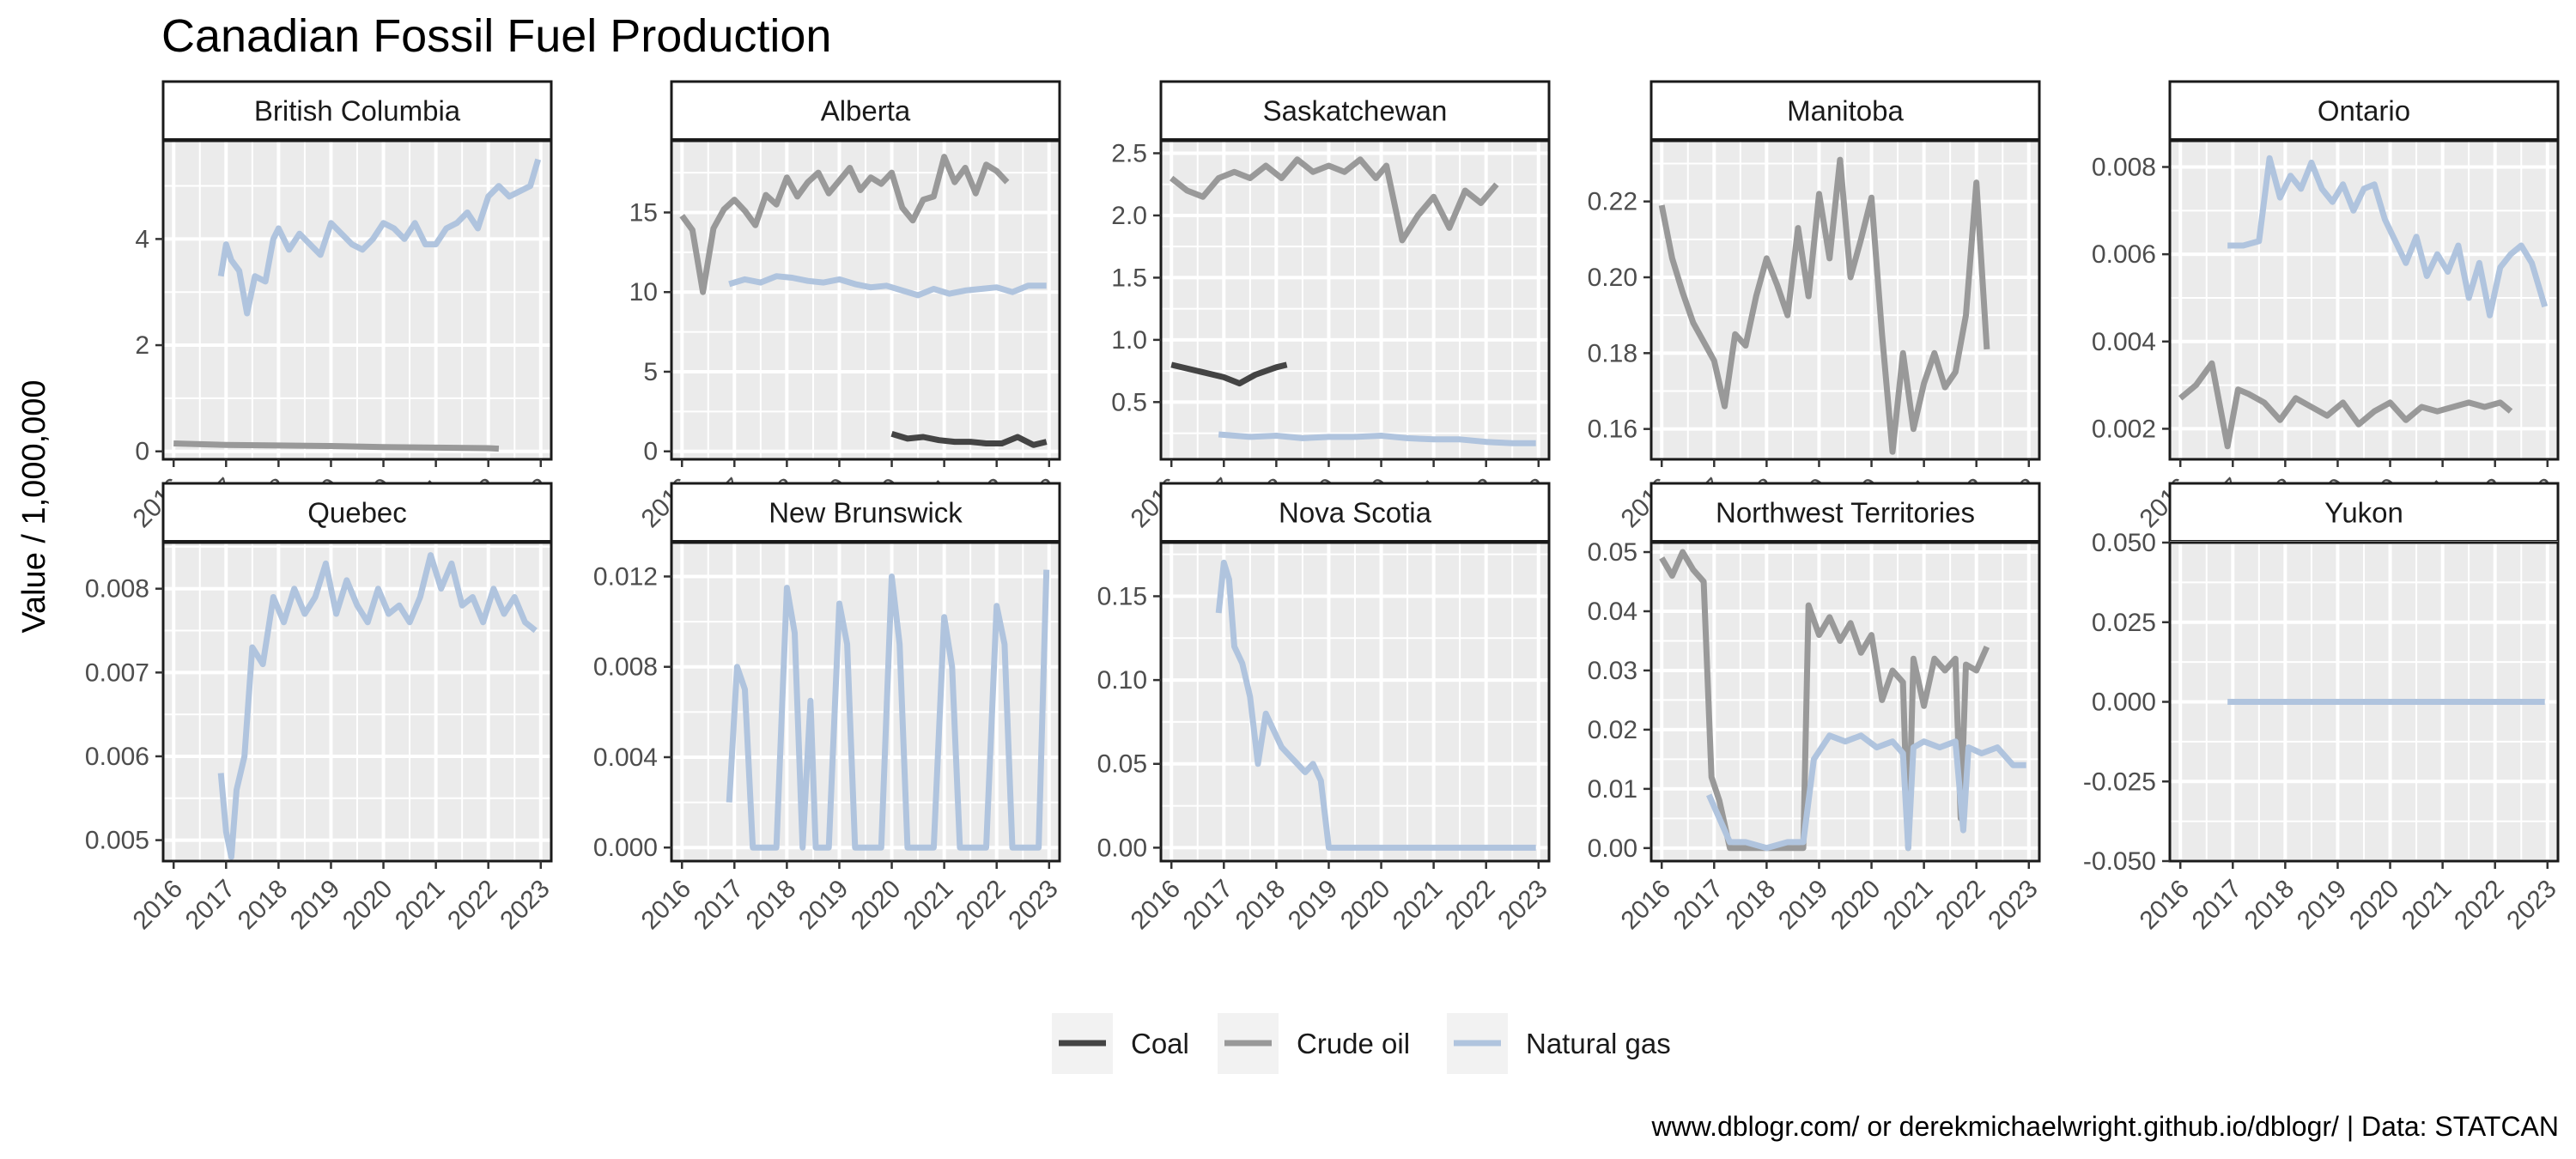 This screenshot has width=2576, height=1159. Describe the element at coordinates (1160, 1044) in the screenshot. I see `legend-label: Coal` at that location.